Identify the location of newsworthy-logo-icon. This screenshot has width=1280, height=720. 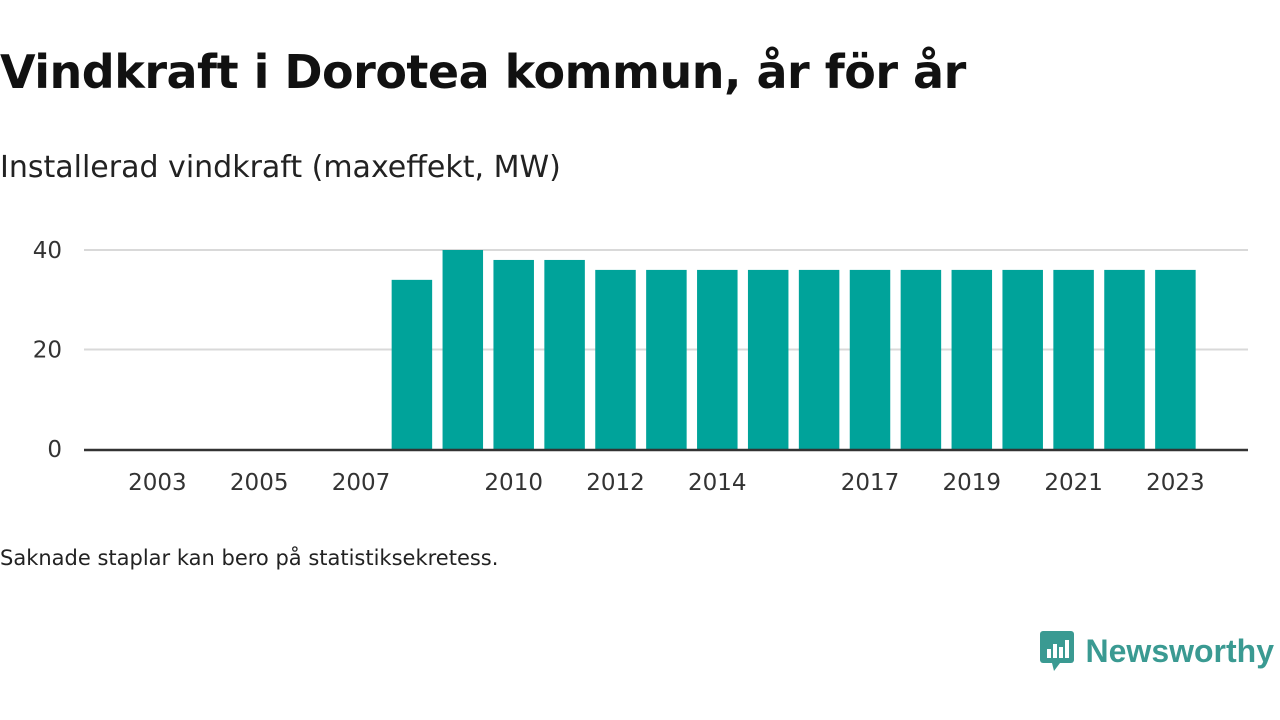
(1056, 651).